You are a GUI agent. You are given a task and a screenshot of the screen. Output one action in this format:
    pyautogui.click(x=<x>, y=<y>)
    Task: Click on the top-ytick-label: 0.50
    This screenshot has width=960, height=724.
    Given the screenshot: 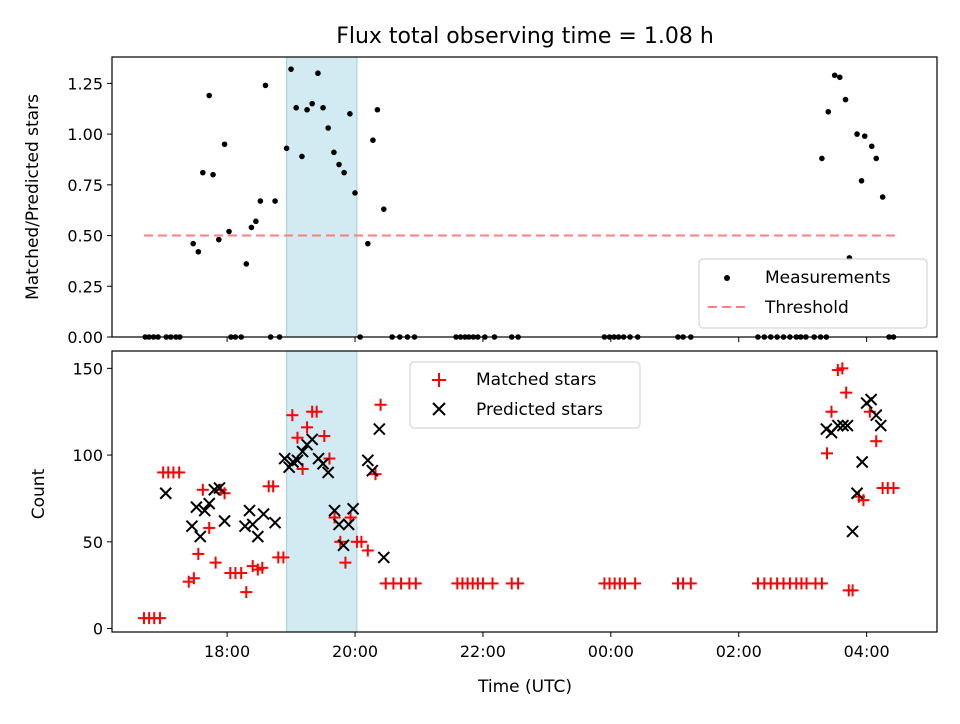 What is the action you would take?
    pyautogui.click(x=85, y=236)
    